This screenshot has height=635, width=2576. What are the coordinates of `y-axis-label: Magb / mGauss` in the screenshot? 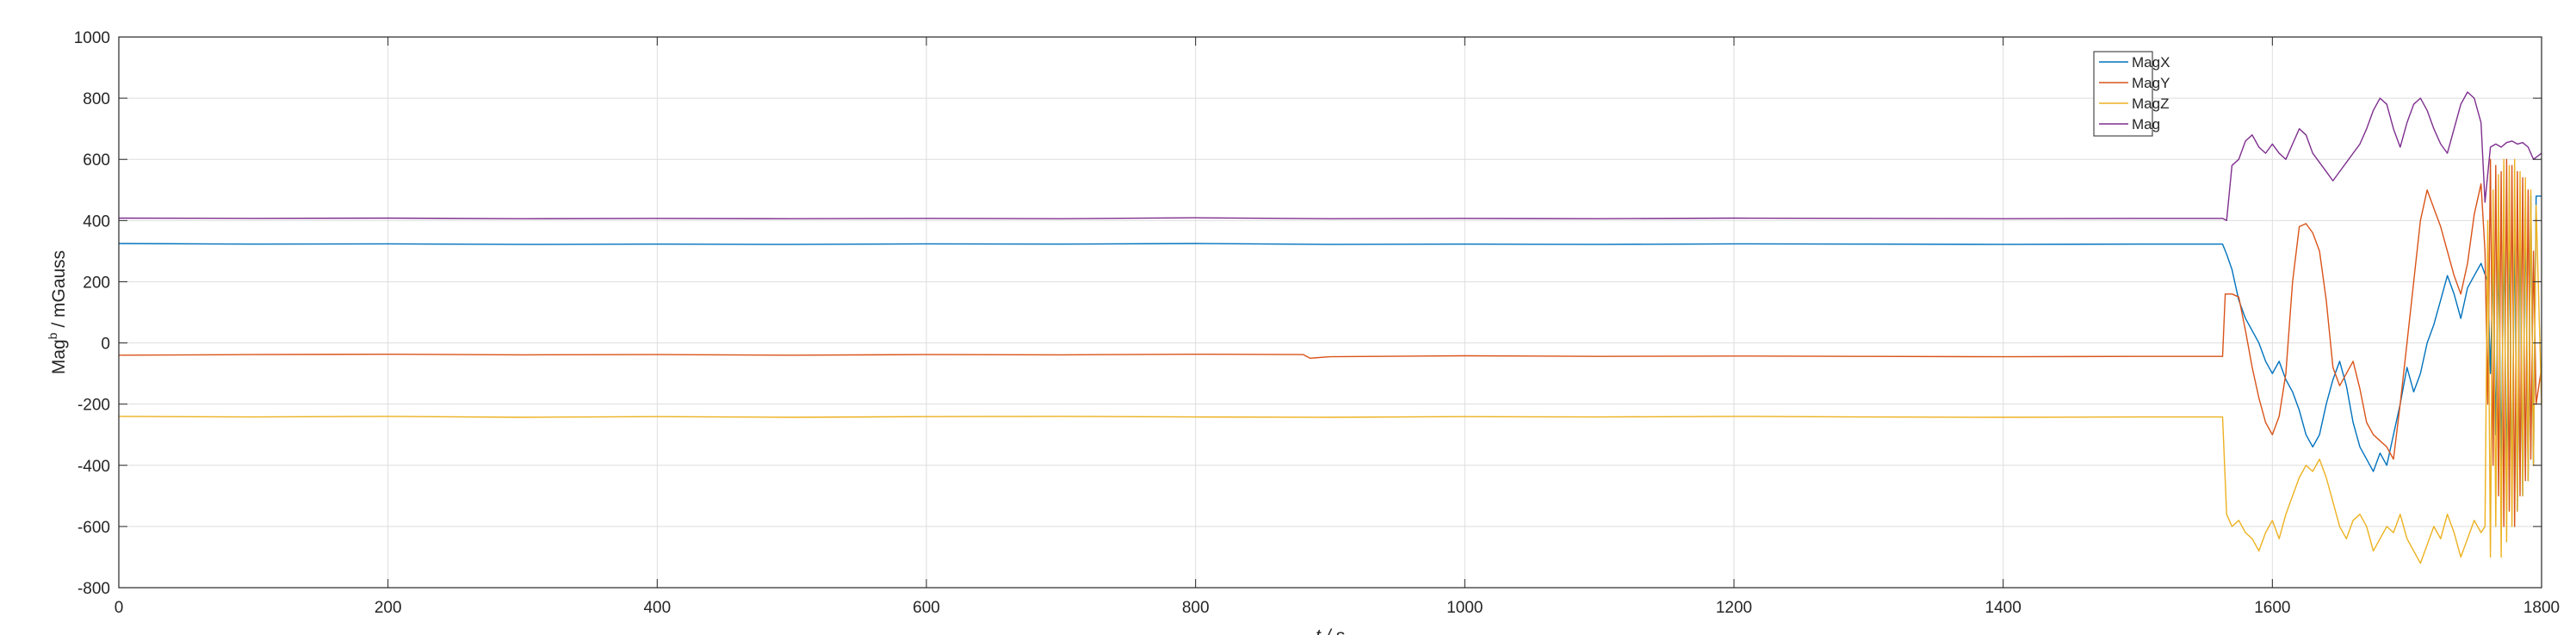 It's located at (58, 312).